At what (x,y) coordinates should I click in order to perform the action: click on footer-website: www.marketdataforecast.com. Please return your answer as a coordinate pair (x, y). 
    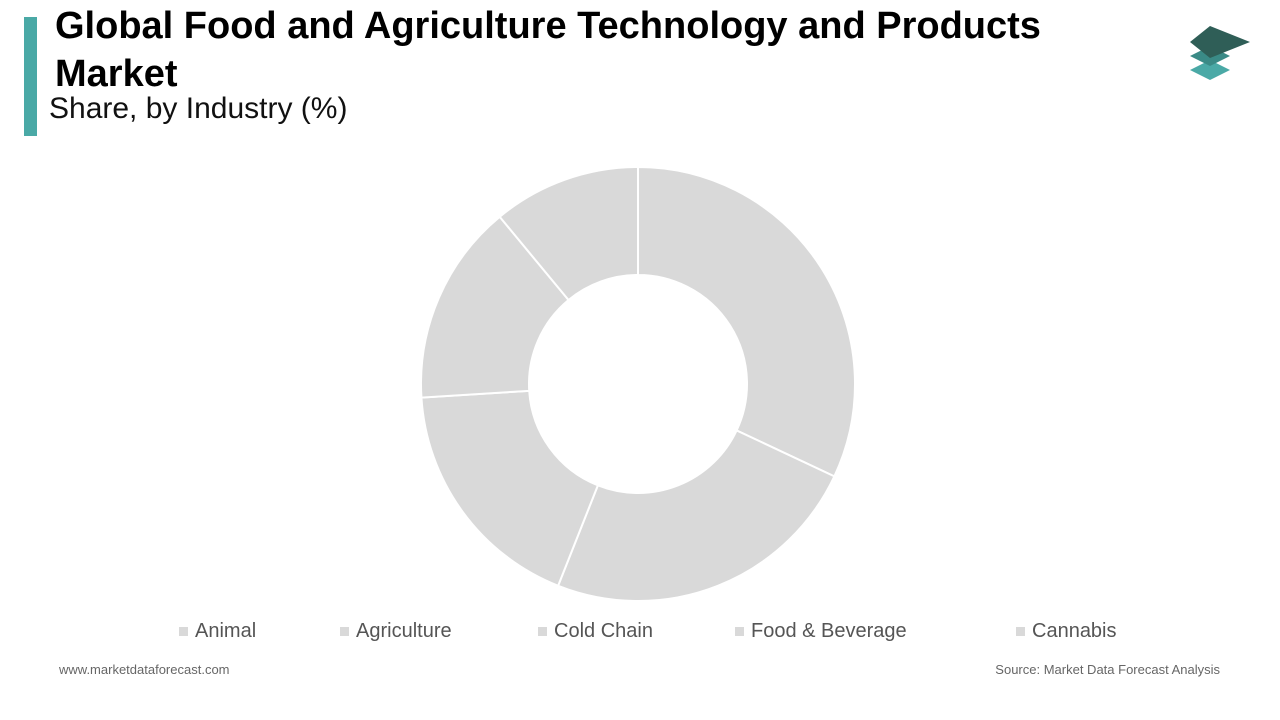
    Looking at the image, I should click on (144, 669).